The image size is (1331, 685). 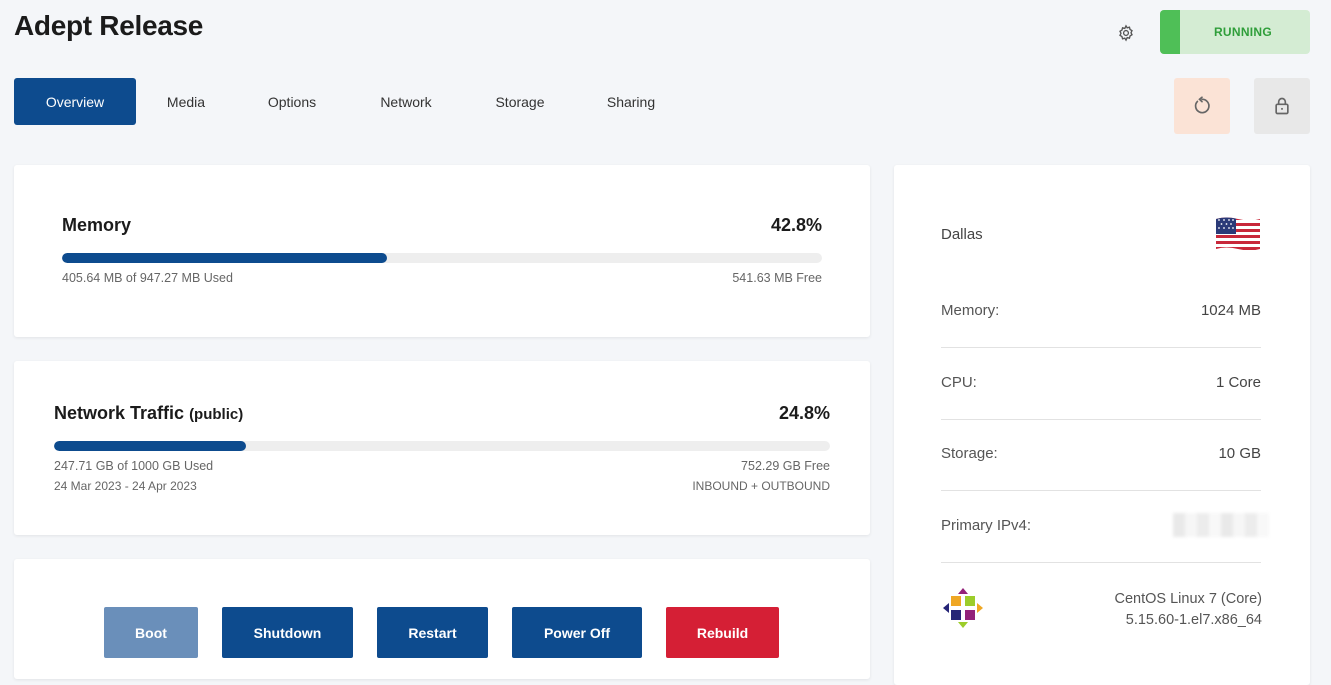 I want to click on spec-row-storage: Storage: 10 GB, so click(x=1101, y=454).